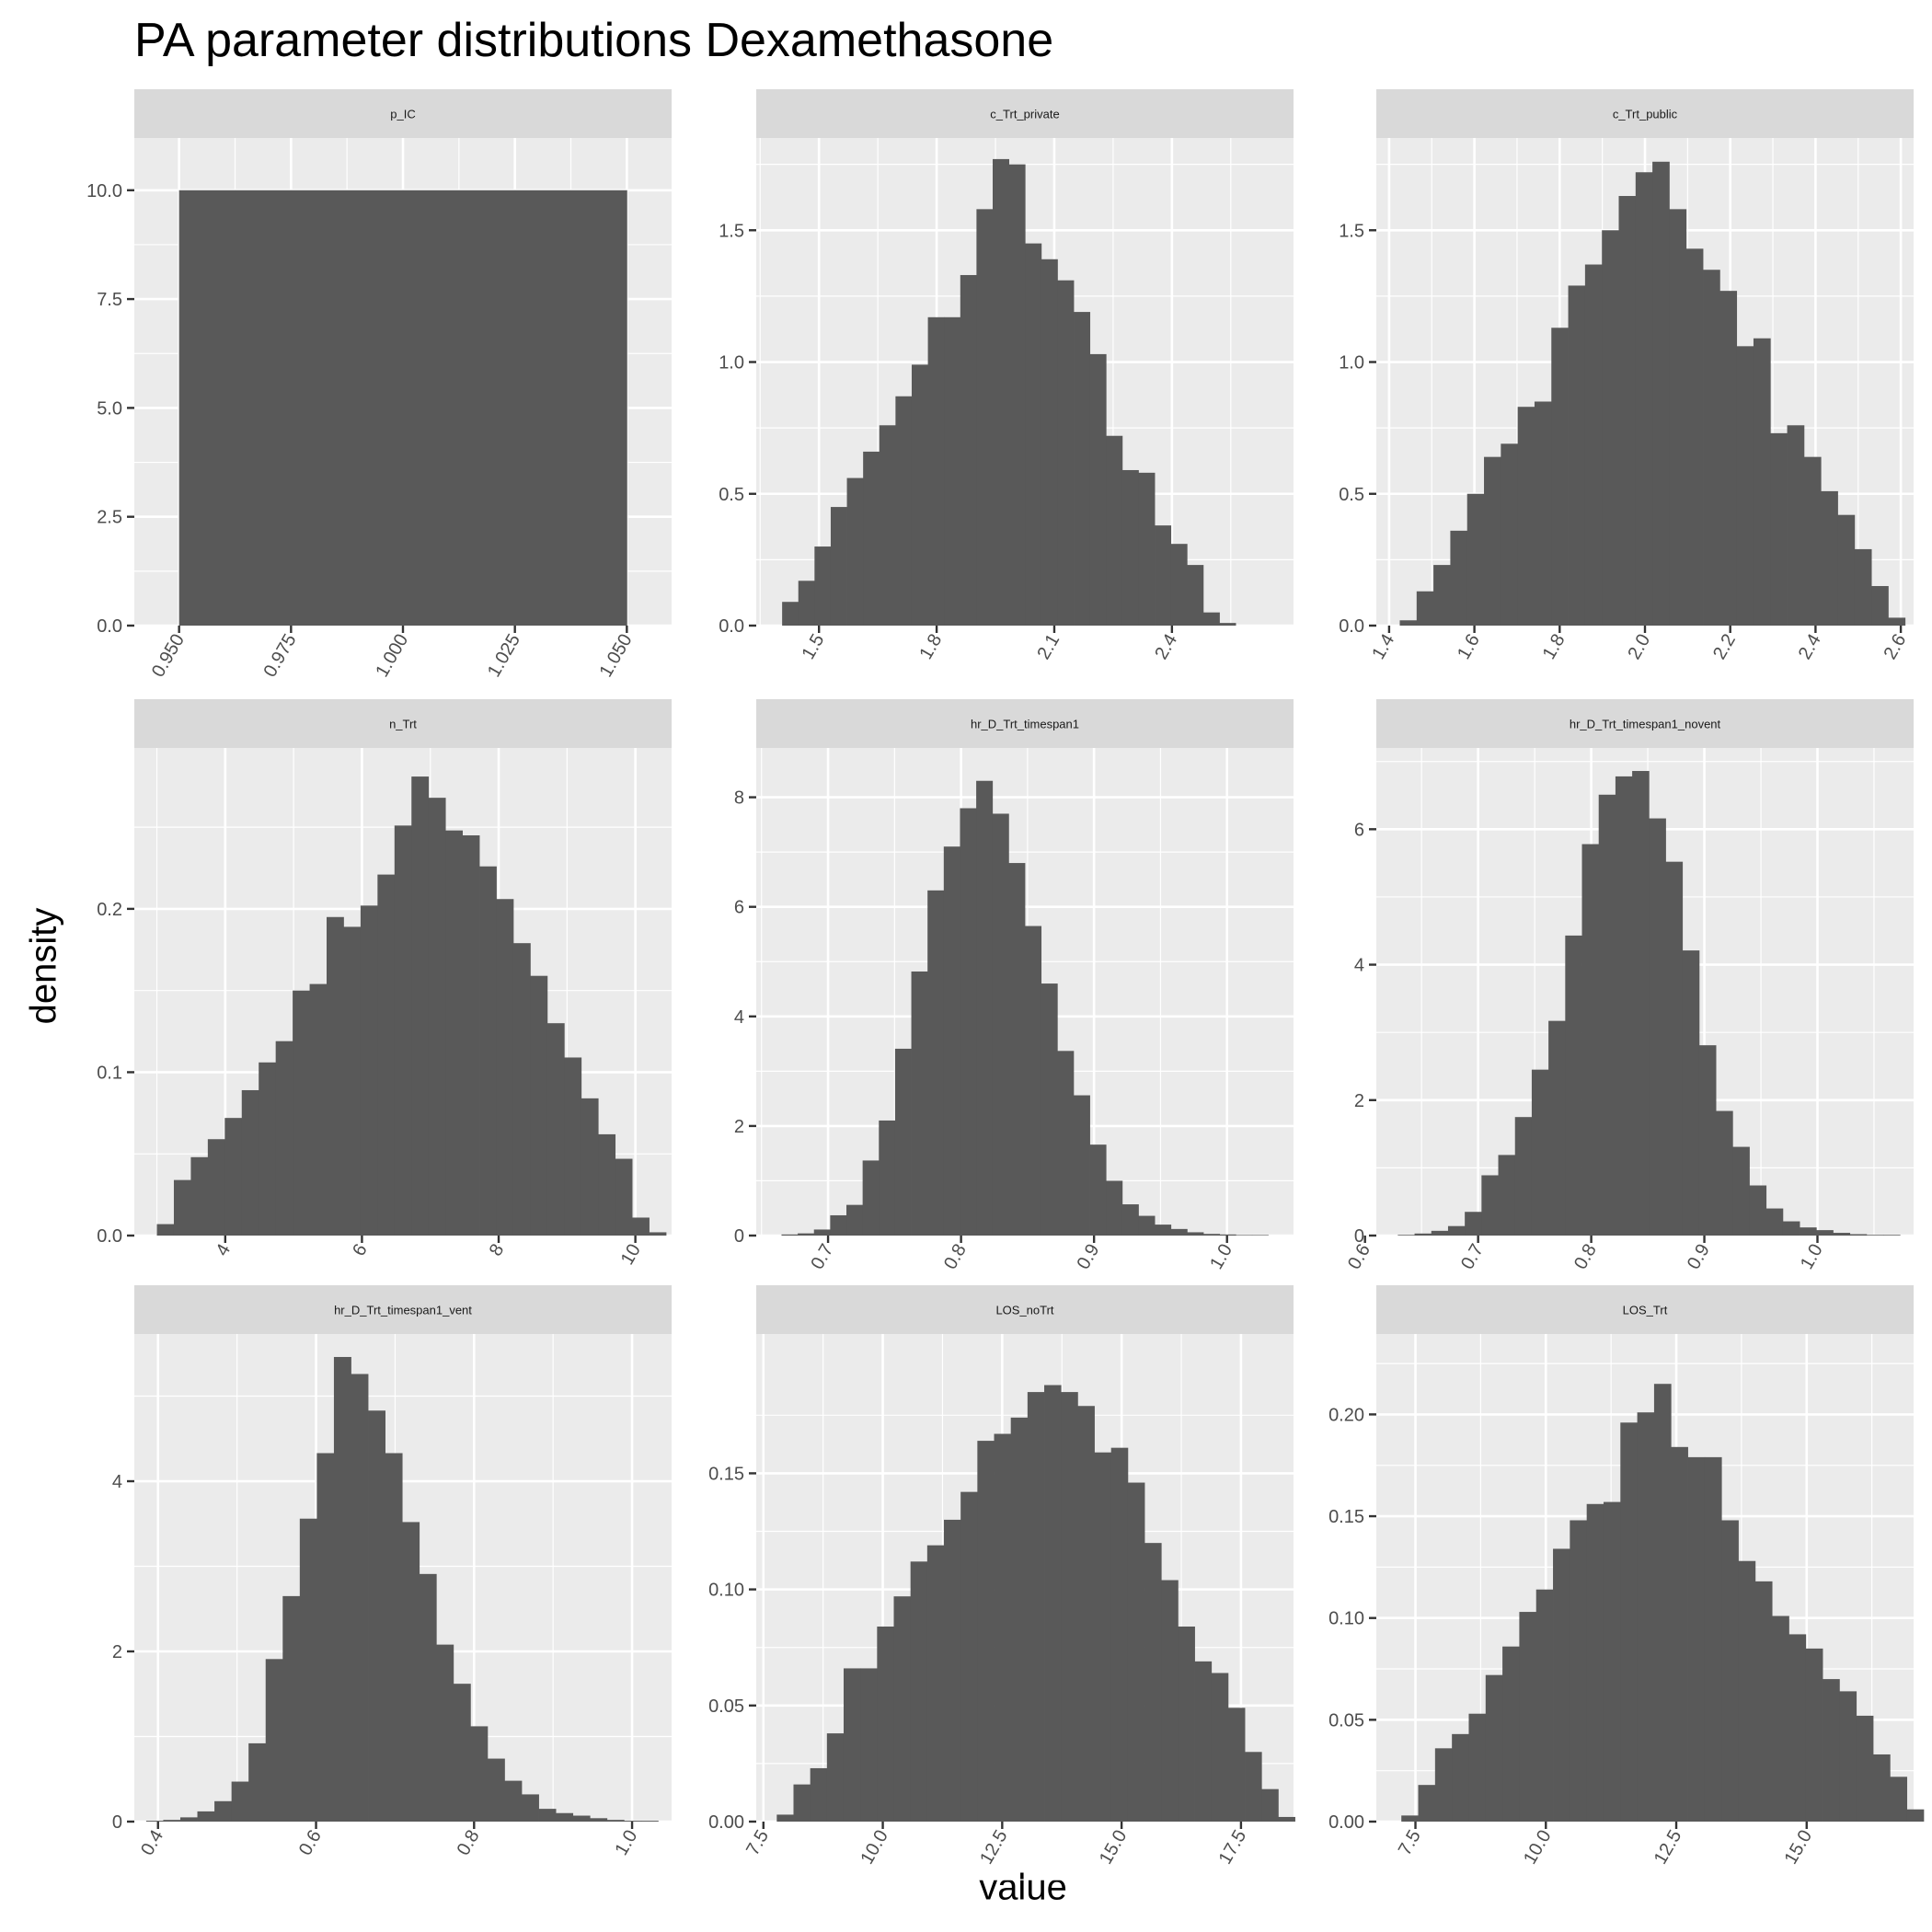 The image size is (1932, 1932). Describe the element at coordinates (739, 908) in the screenshot. I see `y-tick-label: 6` at that location.